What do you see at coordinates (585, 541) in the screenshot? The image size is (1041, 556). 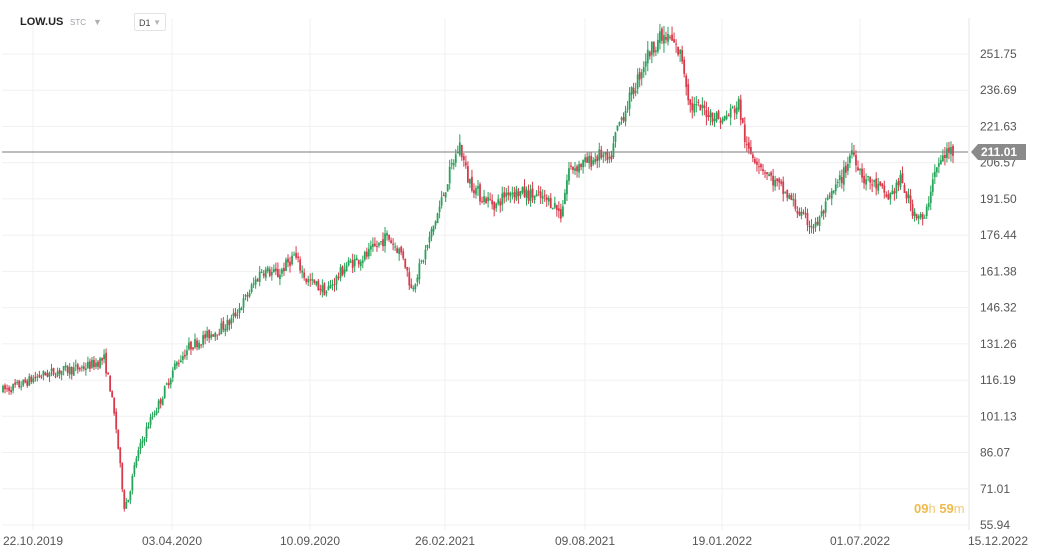 I see `x-tick-label: 09.08.2021` at bounding box center [585, 541].